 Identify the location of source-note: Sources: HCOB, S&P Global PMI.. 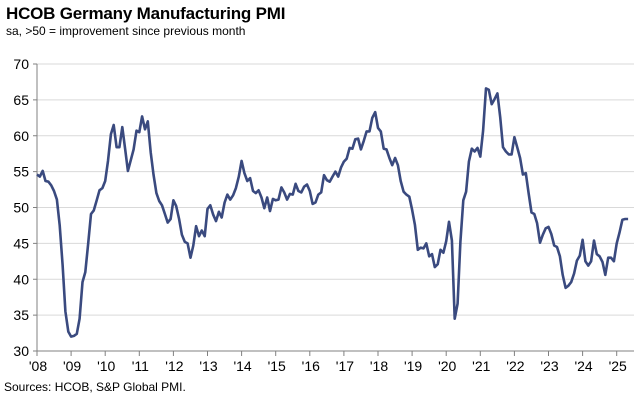
(95, 387).